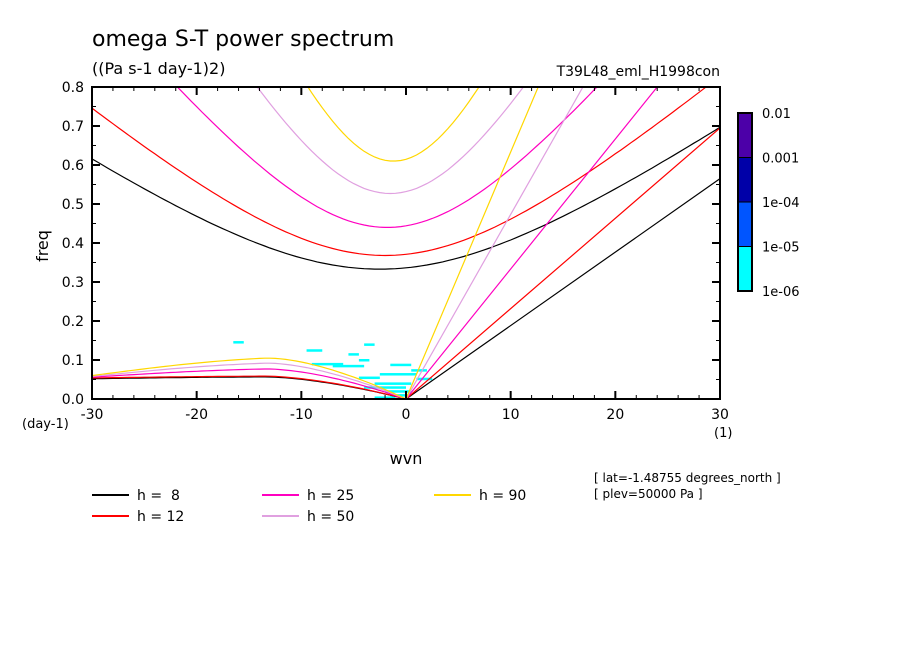 This screenshot has height=654, width=904. Describe the element at coordinates (781, 248) in the screenshot. I see `colorbar-label: 1e-05` at that location.